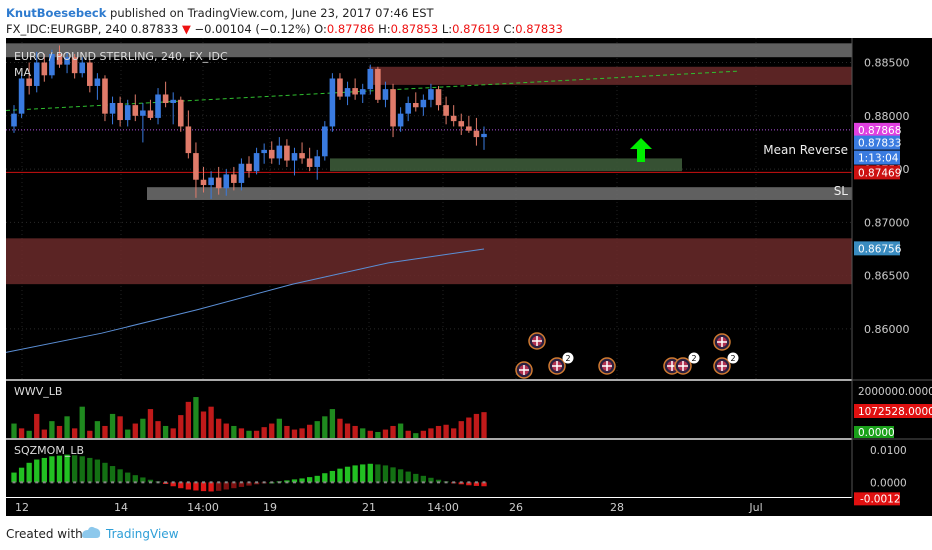 The width and height of the screenshot is (932, 550). Describe the element at coordinates (44, 534) in the screenshot. I see `created-with-text: Created with` at that location.